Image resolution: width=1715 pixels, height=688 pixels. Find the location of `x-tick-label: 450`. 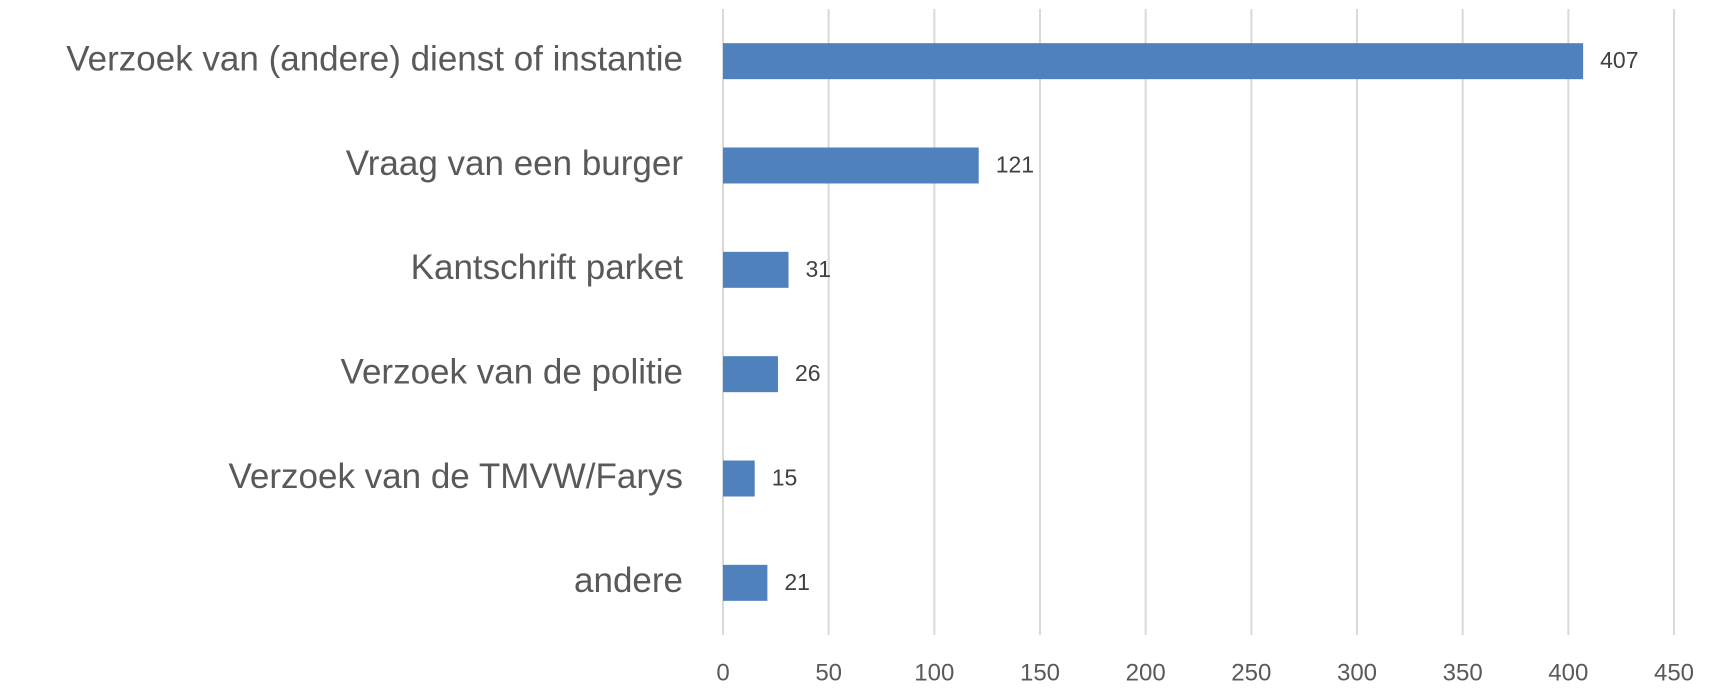

x-tick-label: 450 is located at coordinates (1674, 672).